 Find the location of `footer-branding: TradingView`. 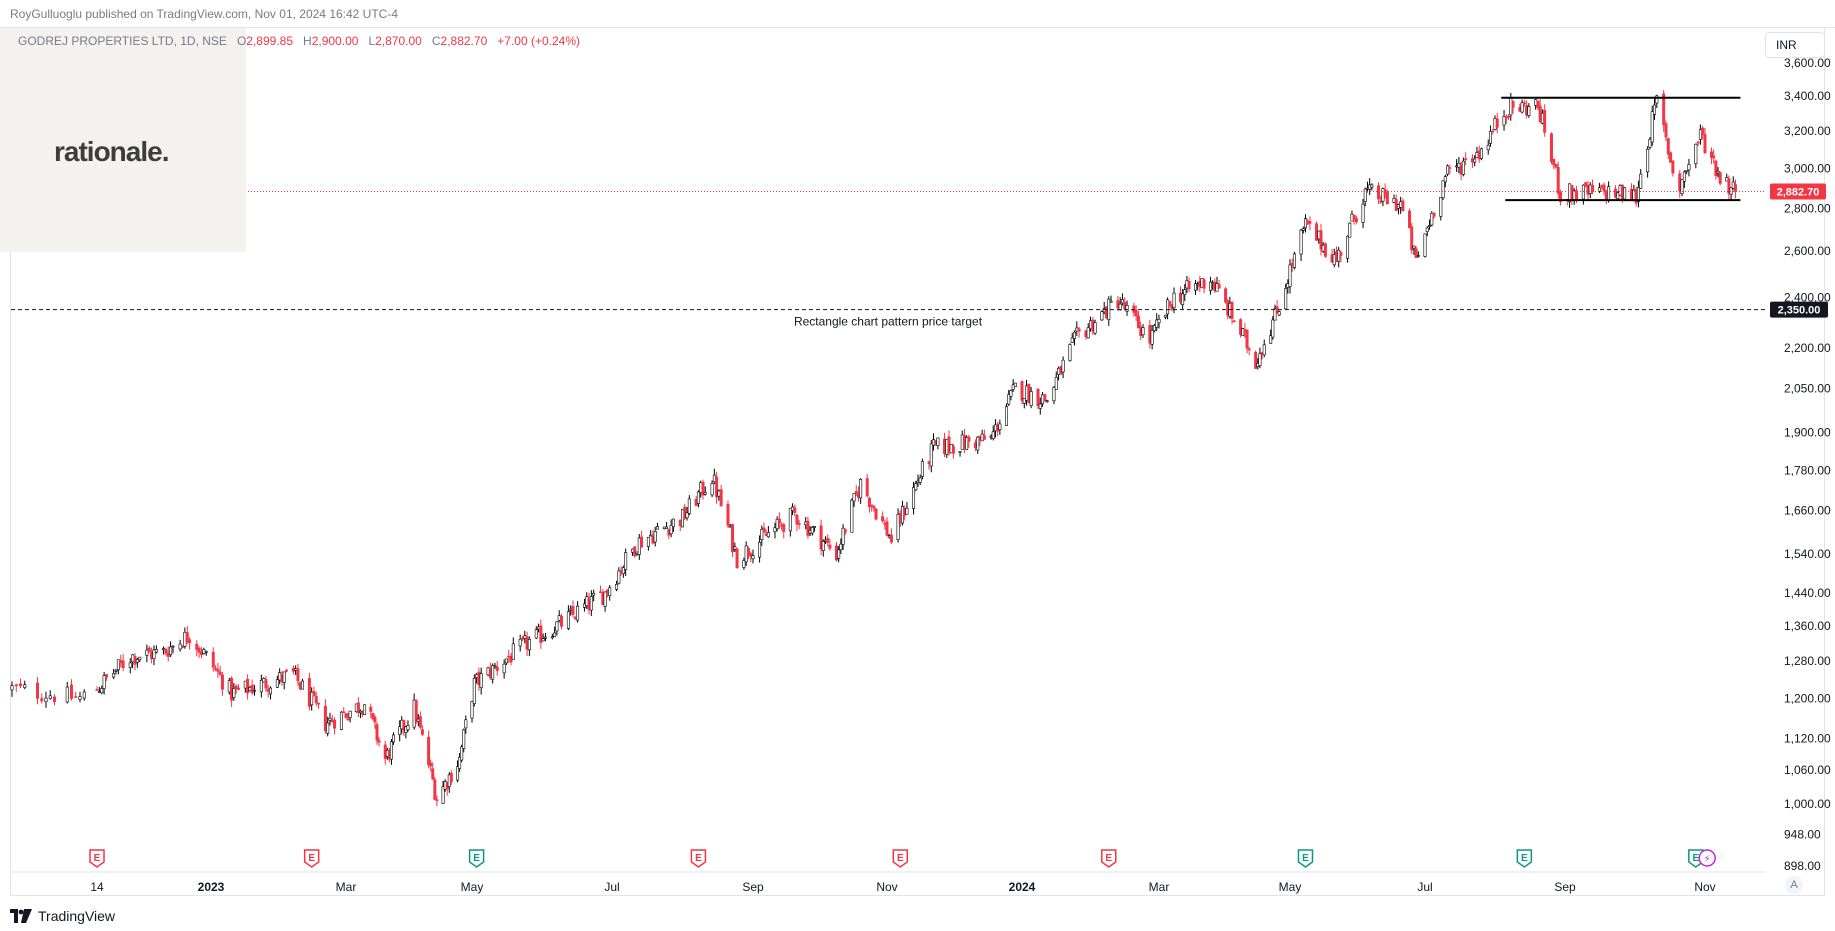

footer-branding: TradingView is located at coordinates (62, 916).